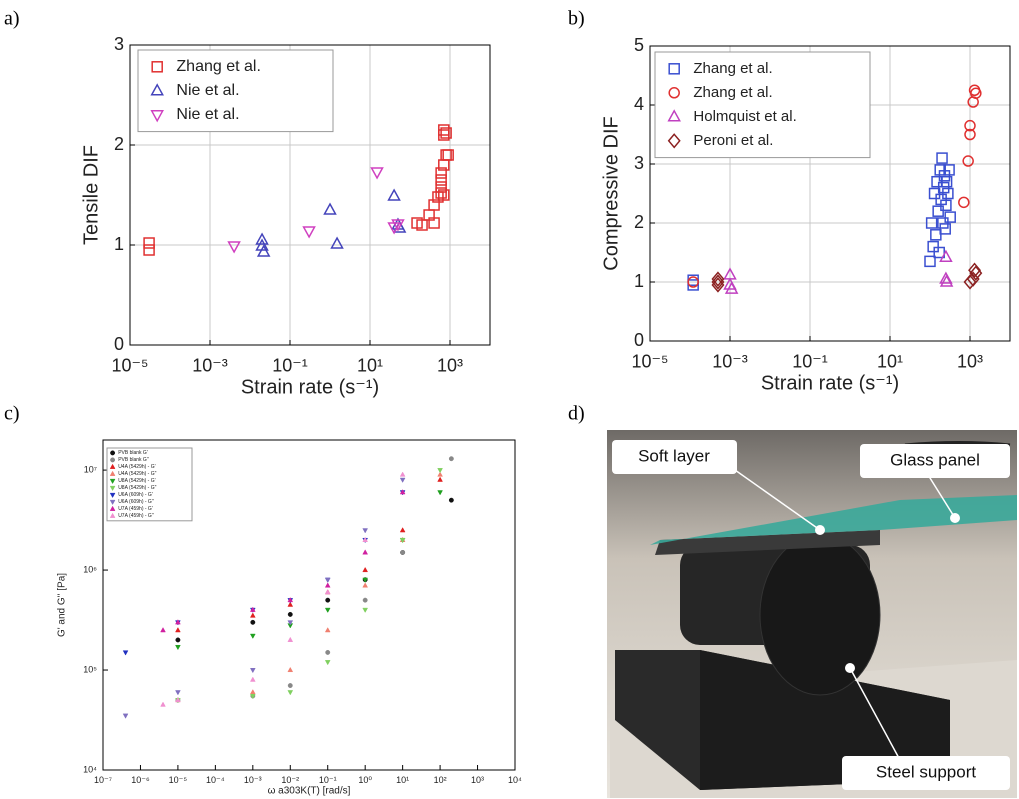 The image size is (1019, 799). I want to click on x-tick-label: 10⁻⁶, so click(140, 780).